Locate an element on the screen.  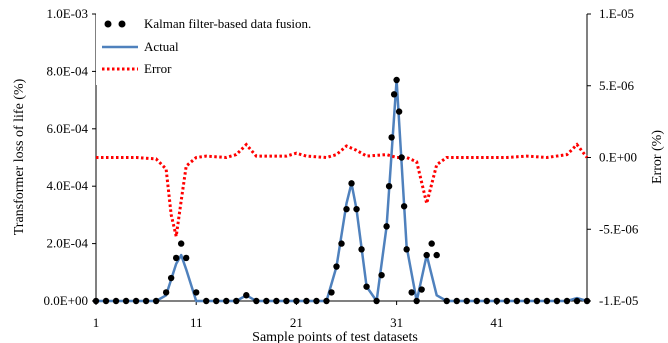
y2-tick-label: 0.E+00 is located at coordinates (618, 157).